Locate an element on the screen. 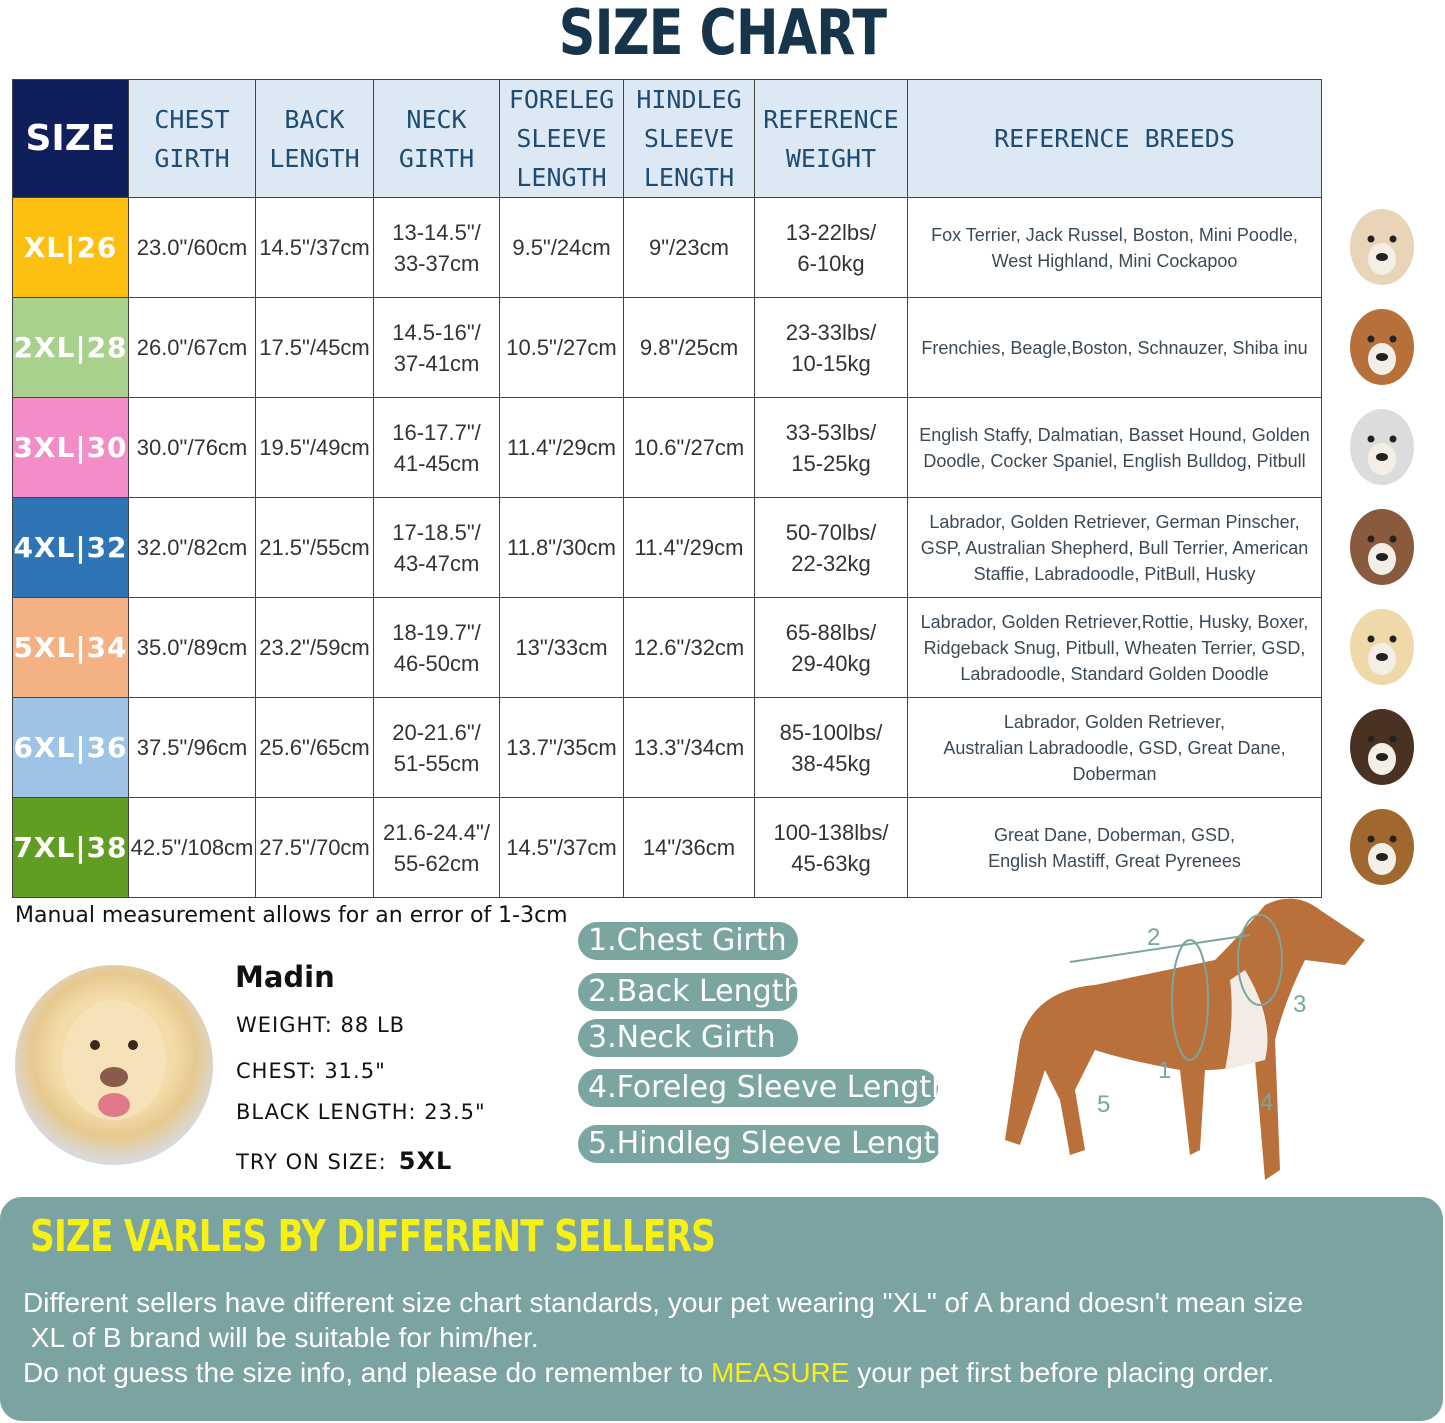 This screenshot has height=1423, width=1445. size-cell: XL|26 is located at coordinates (70, 247).